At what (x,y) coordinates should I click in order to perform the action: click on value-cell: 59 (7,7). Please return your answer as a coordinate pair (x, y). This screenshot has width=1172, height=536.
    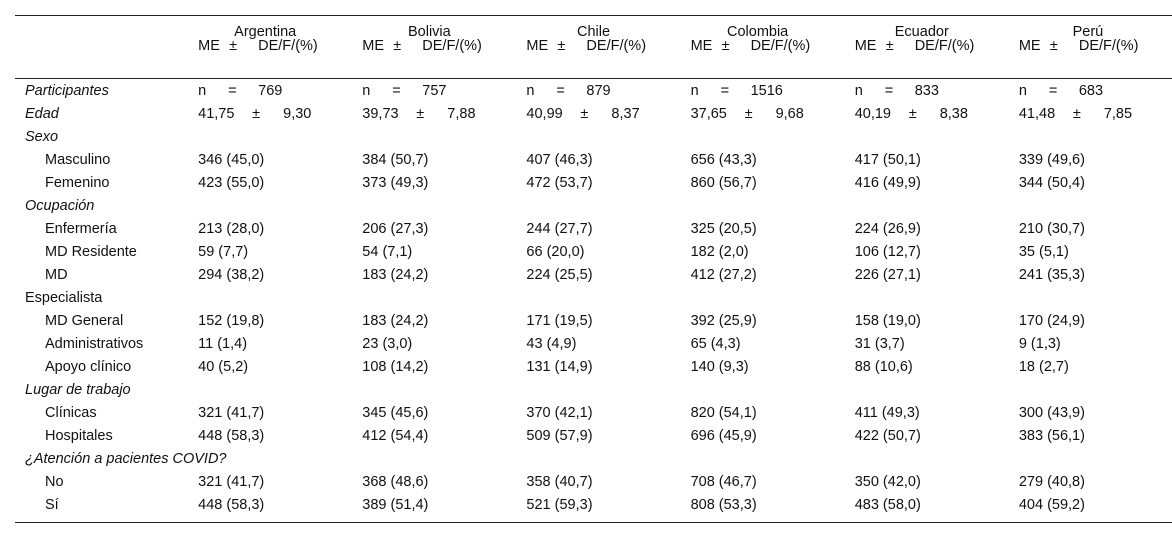
    Looking at the image, I should click on (223, 251).